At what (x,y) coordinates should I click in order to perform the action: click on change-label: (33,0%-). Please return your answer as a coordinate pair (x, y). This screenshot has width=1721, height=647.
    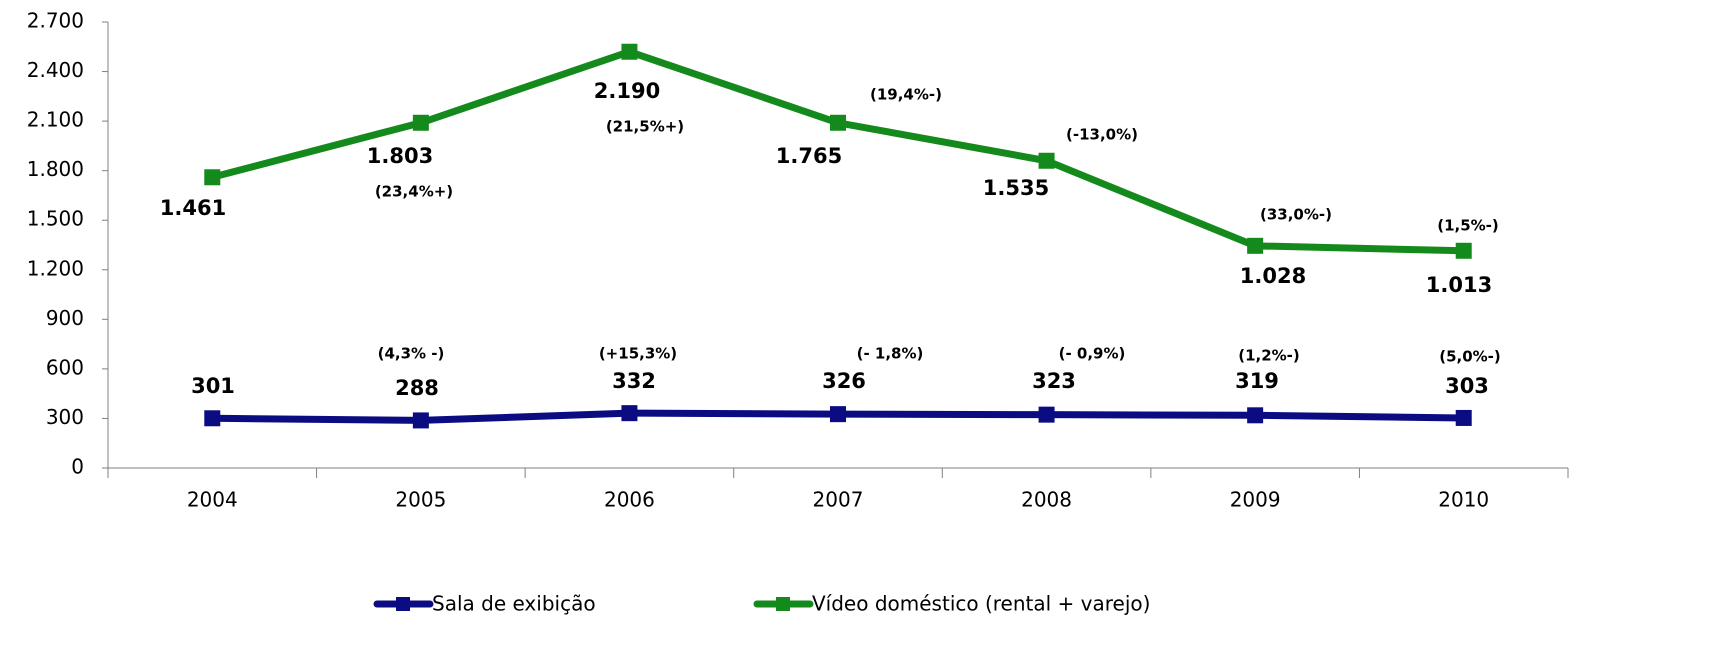
    Looking at the image, I should click on (1296, 215).